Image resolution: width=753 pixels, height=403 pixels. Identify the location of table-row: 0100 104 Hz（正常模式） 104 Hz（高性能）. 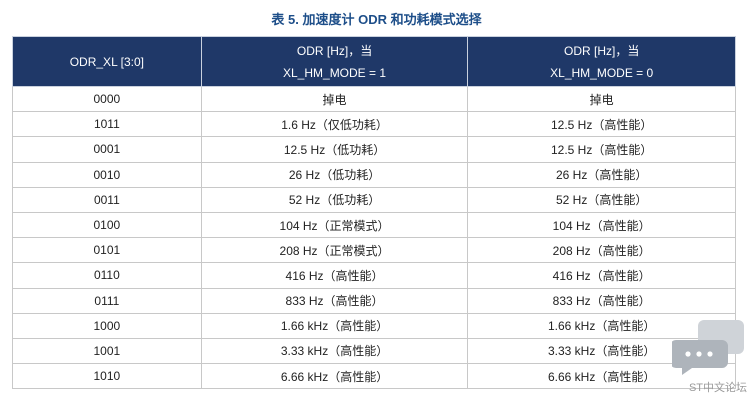
(374, 225).